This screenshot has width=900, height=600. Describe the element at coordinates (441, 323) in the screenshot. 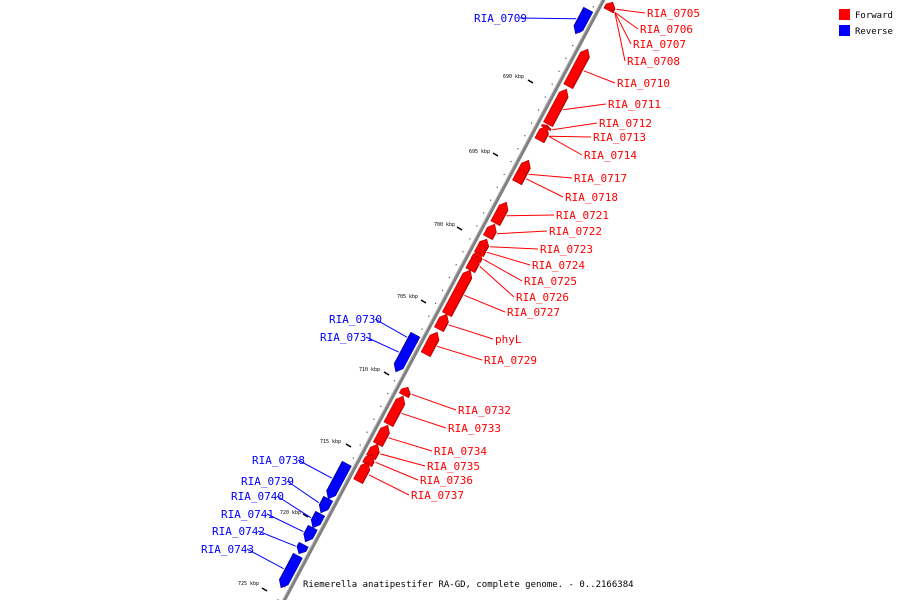

I see `gene-phyl` at that location.